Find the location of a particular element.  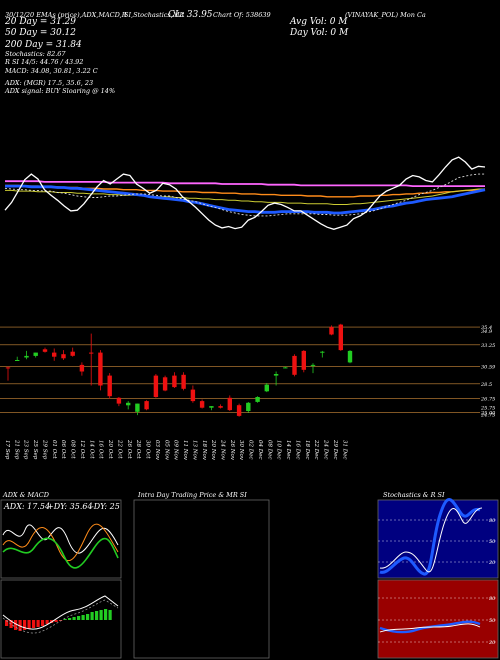

x-date-label: 23 Sep is located at coordinates (26, 449).